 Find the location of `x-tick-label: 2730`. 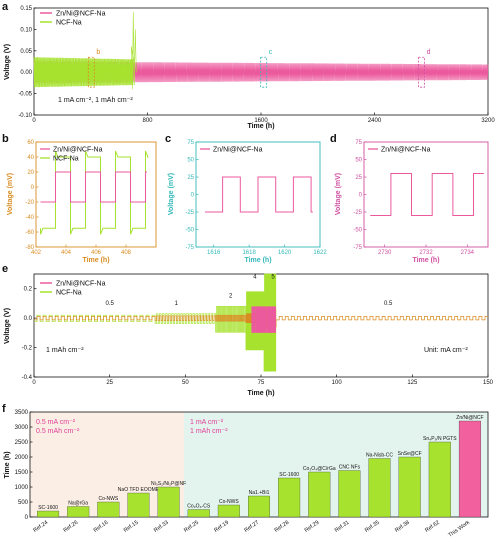

x-tick-label: 2730 is located at coordinates (385, 253).